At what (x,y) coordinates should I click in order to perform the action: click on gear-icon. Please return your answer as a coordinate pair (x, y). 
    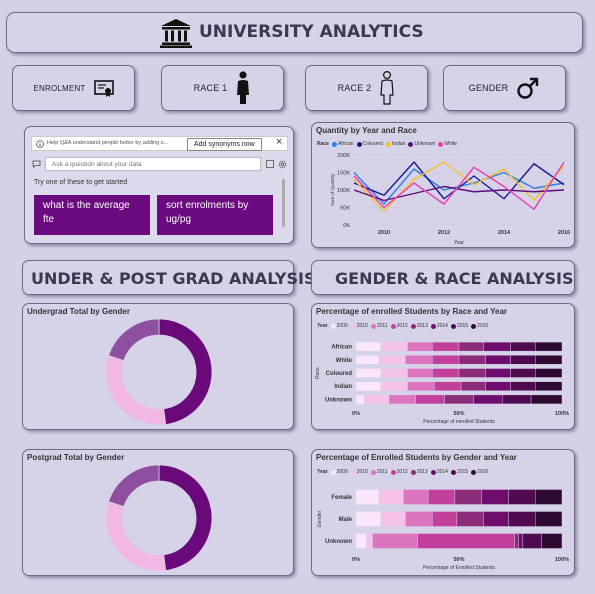
    Looking at the image, I should click on (282, 164).